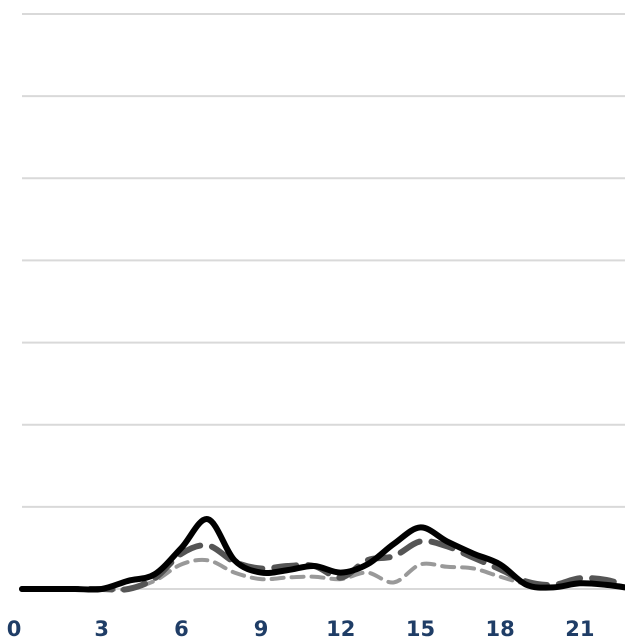 The width and height of the screenshot is (625, 637). What do you see at coordinates (181, 627) in the screenshot?
I see `x-tick-label: 6` at bounding box center [181, 627].